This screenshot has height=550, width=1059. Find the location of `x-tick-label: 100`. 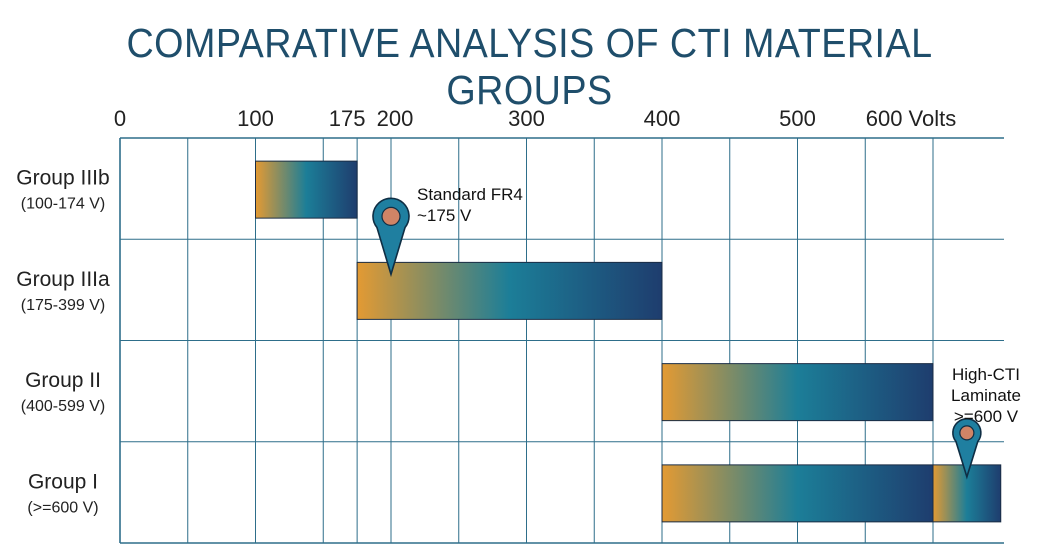

x-tick-label: 100 is located at coordinates (255, 118).